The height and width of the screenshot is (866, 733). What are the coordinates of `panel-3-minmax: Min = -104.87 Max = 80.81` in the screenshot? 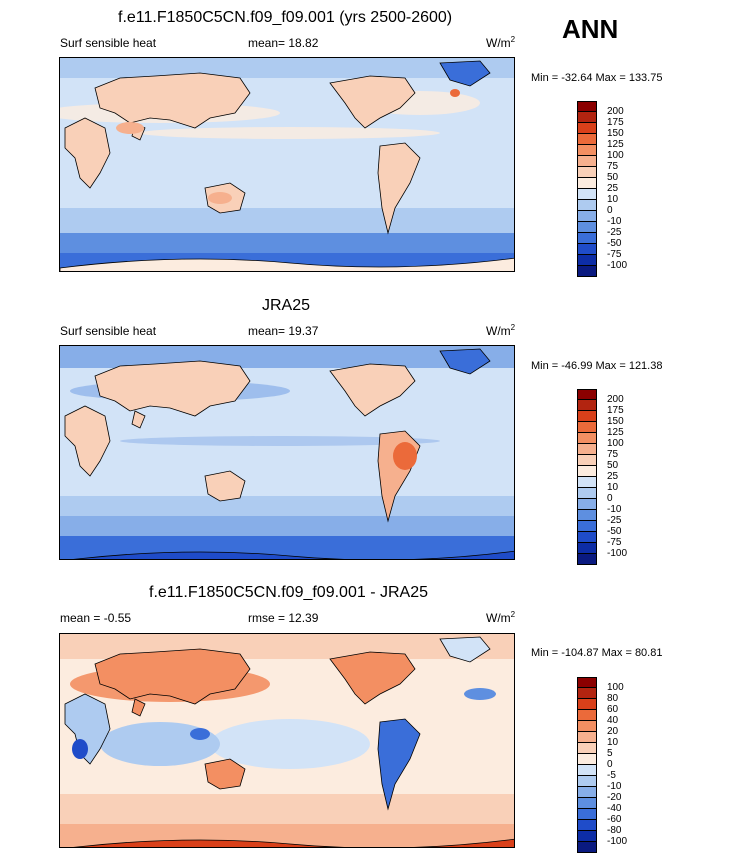 It's located at (597, 653).